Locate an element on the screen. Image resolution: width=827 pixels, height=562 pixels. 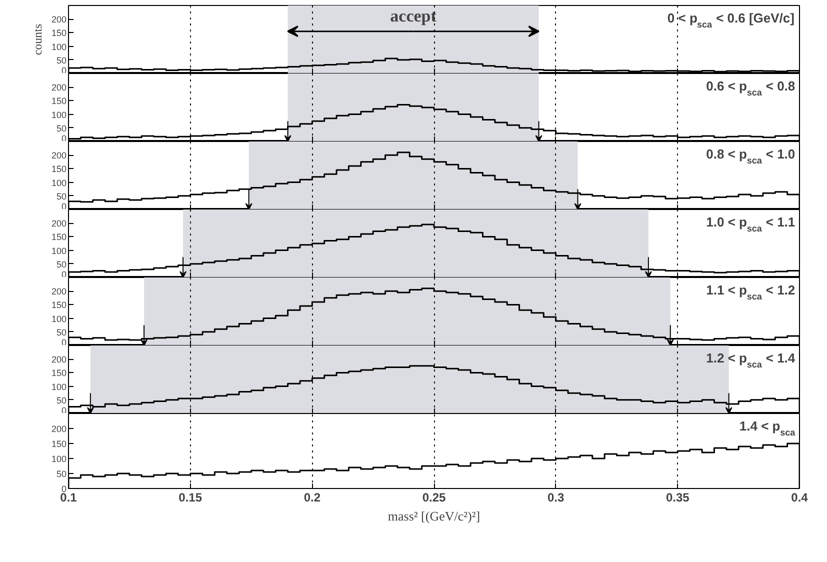
y-axis-title: counts is located at coordinates (37, 40).